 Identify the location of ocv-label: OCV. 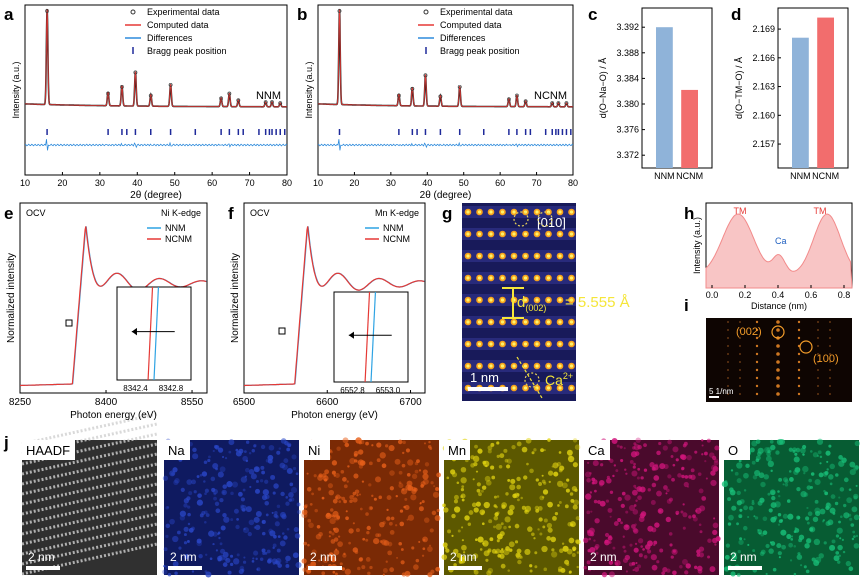
(260, 213).